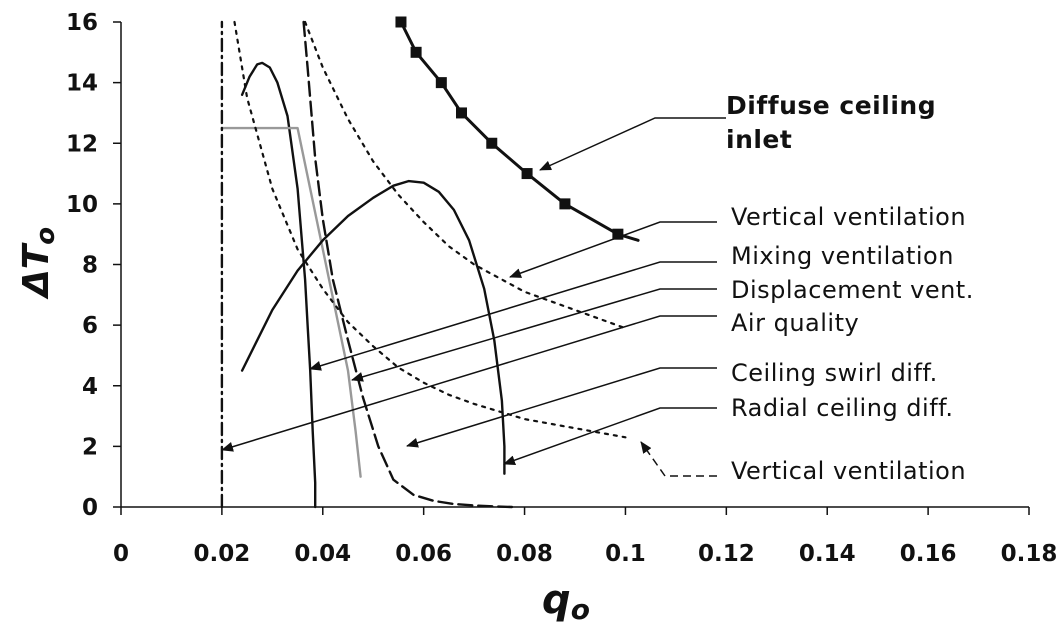  I want to click on x-tick-label: 0, so click(121, 554).